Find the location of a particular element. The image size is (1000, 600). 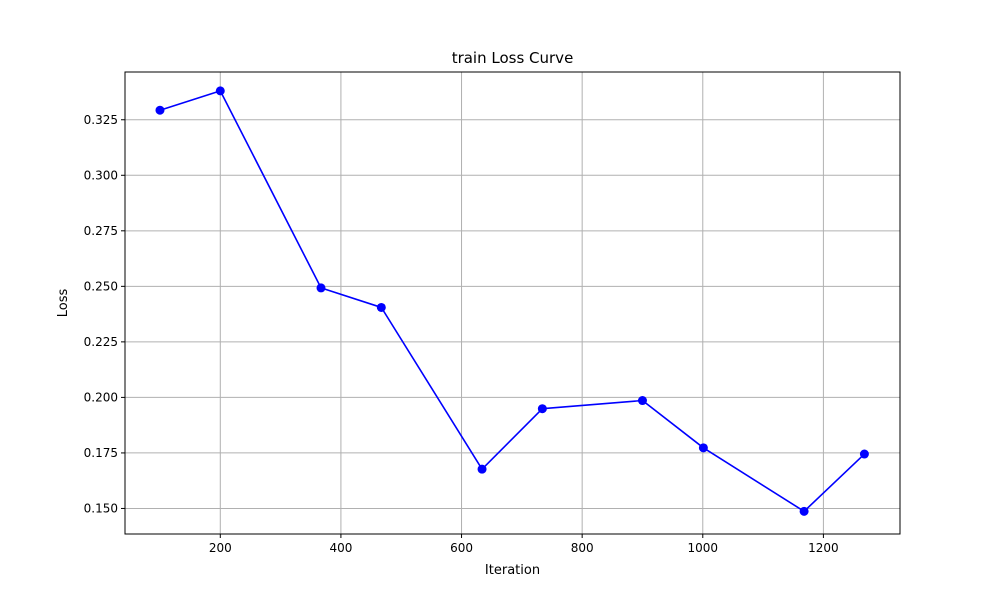

y-tick-label: 0.250 is located at coordinates (101, 286).